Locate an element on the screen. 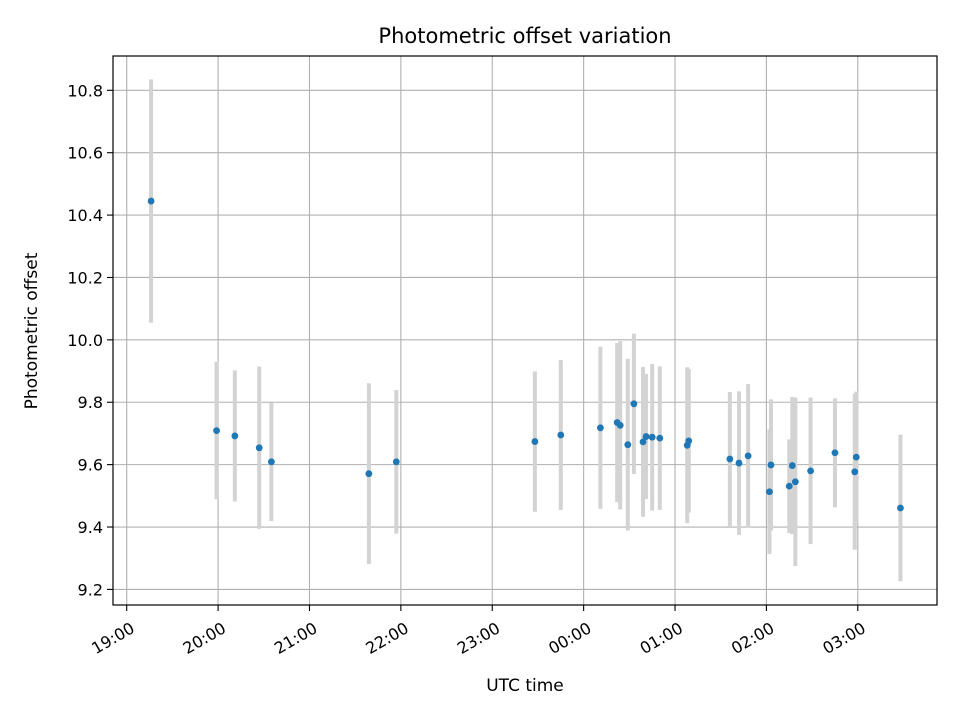  y-tick-label: 9.4 is located at coordinates (90, 527).